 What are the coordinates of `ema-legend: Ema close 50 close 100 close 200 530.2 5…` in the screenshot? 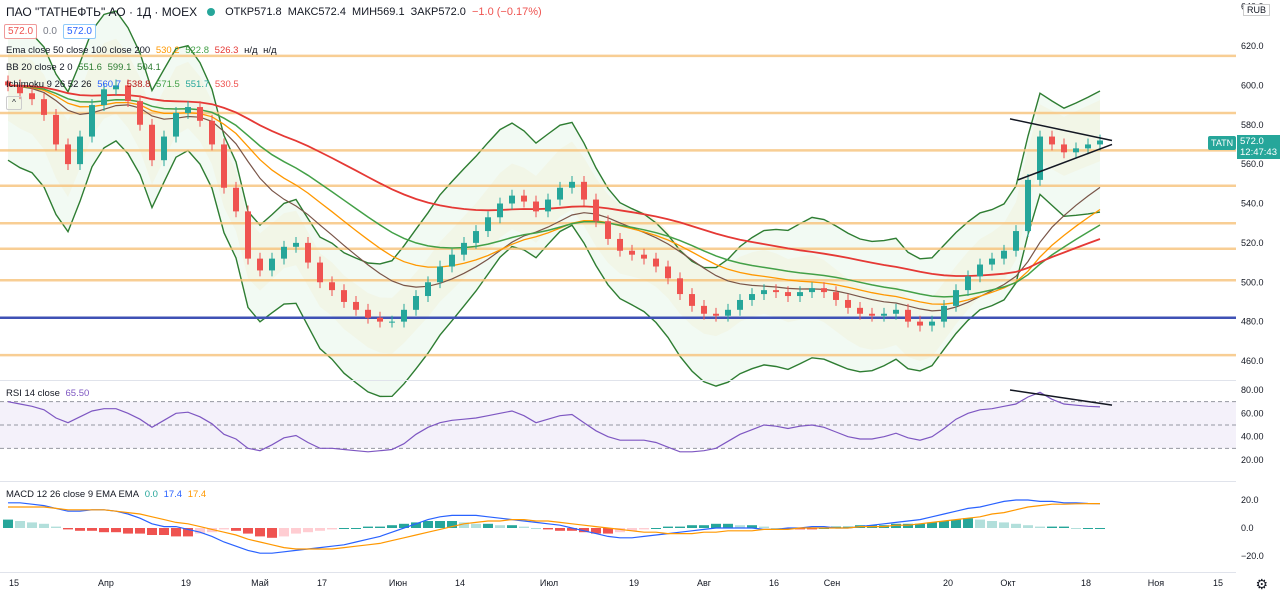 It's located at (143, 50).